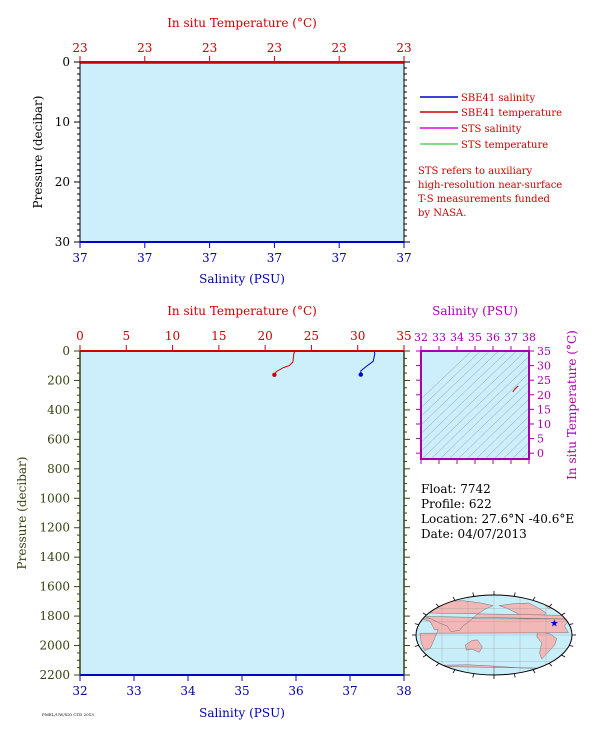 The height and width of the screenshot is (736, 601). What do you see at coordinates (54, 646) in the screenshot?
I see `pressure-tick-label: 2000` at bounding box center [54, 646].